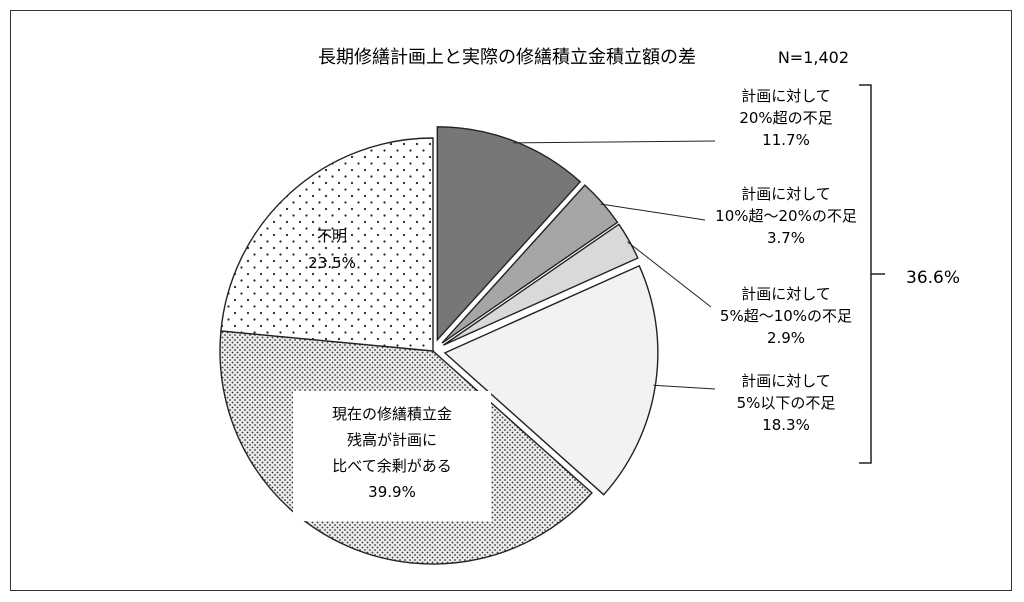 The image size is (1024, 602). I want to click on slice-value-label: 3.7%, so click(786, 238).